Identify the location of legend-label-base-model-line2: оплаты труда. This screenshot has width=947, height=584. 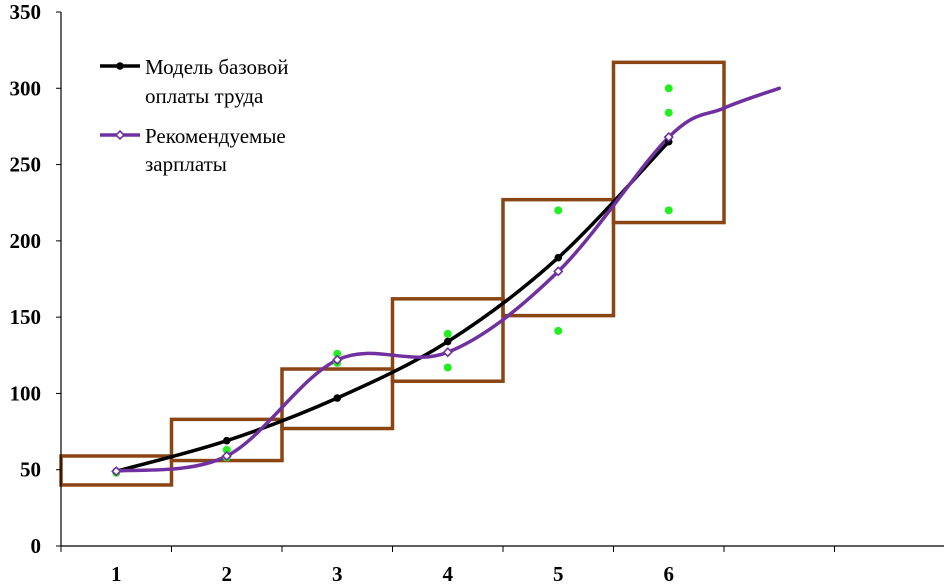
(204, 96).